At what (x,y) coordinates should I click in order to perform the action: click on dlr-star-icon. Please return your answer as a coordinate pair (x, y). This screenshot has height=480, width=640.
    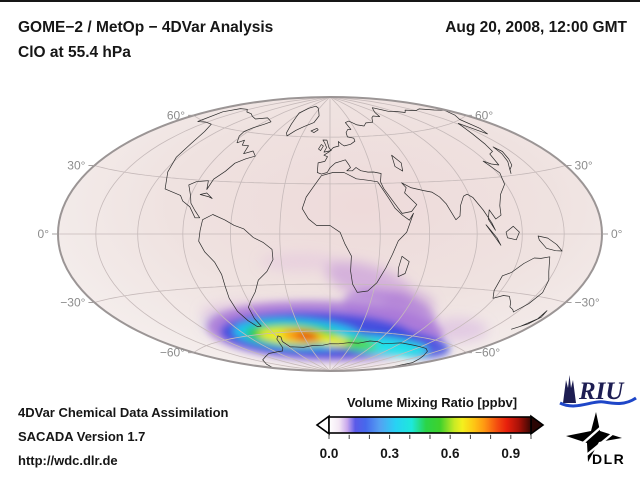
    Looking at the image, I should click on (594, 437).